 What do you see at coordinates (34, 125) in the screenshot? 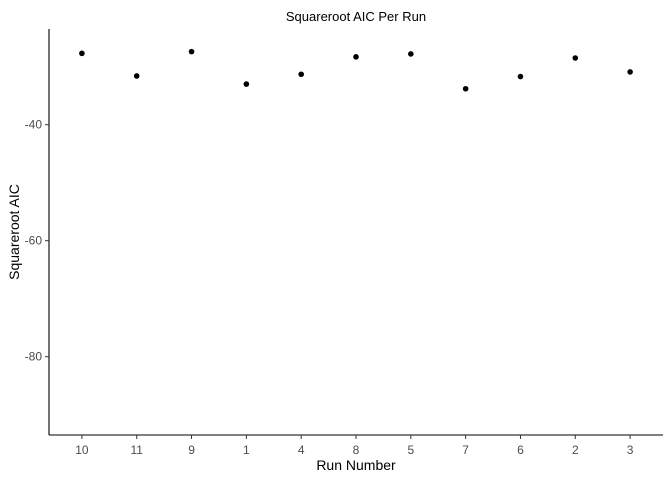
I see `y-tick-label: -40` at bounding box center [34, 125].